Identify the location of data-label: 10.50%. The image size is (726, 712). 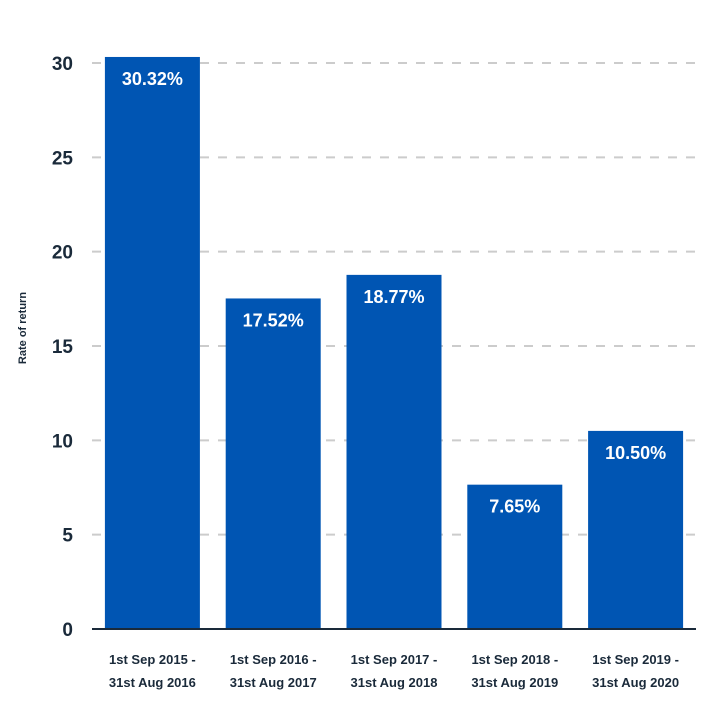
(635, 453).